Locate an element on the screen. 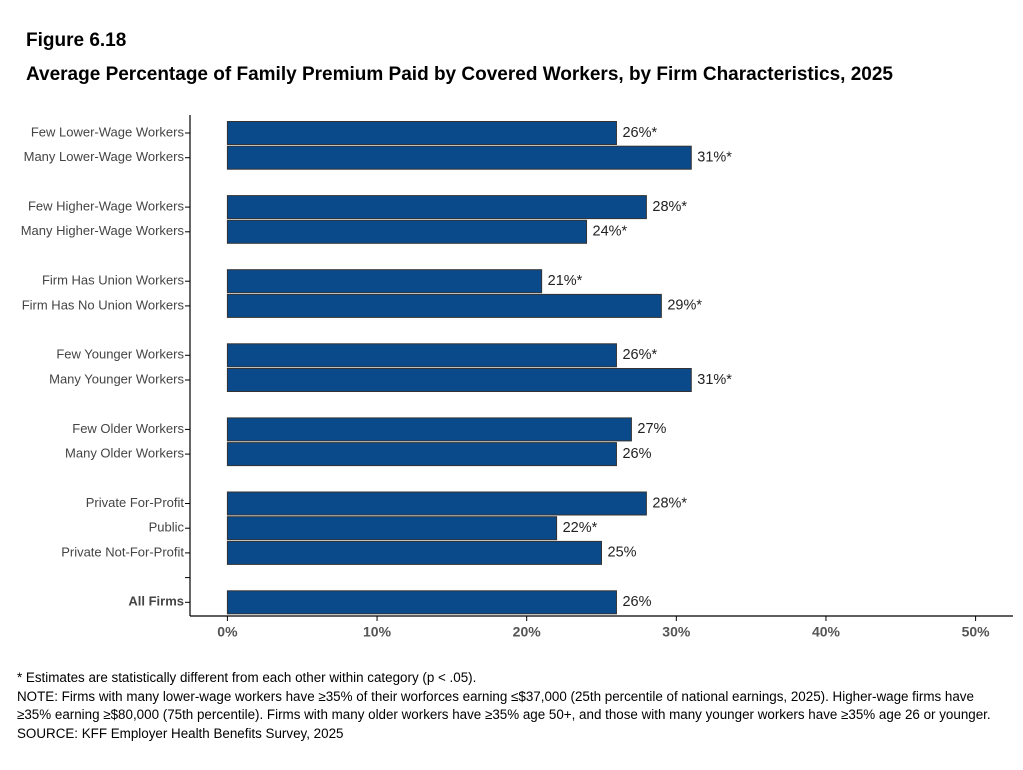  value-label: 22%* is located at coordinates (580, 528).